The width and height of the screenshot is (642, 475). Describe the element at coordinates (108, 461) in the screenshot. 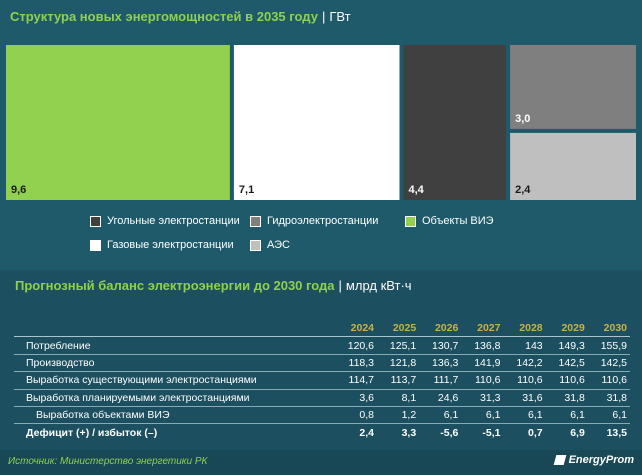

I see `source-note: Источник: Министерство энергетики РК` at that location.